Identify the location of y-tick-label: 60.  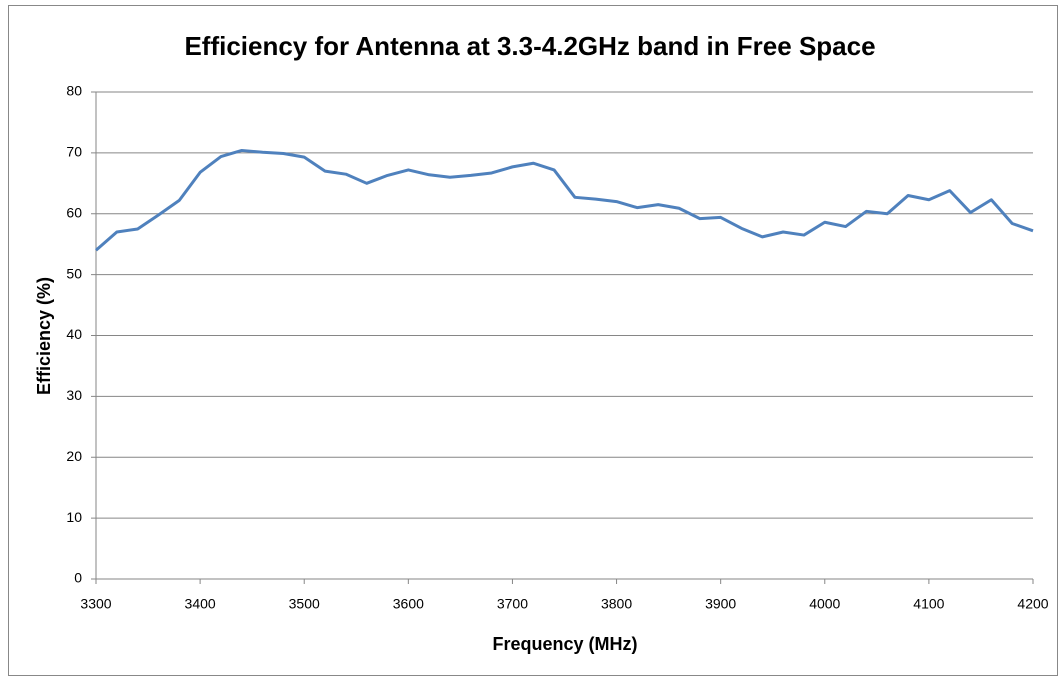
(74, 212).